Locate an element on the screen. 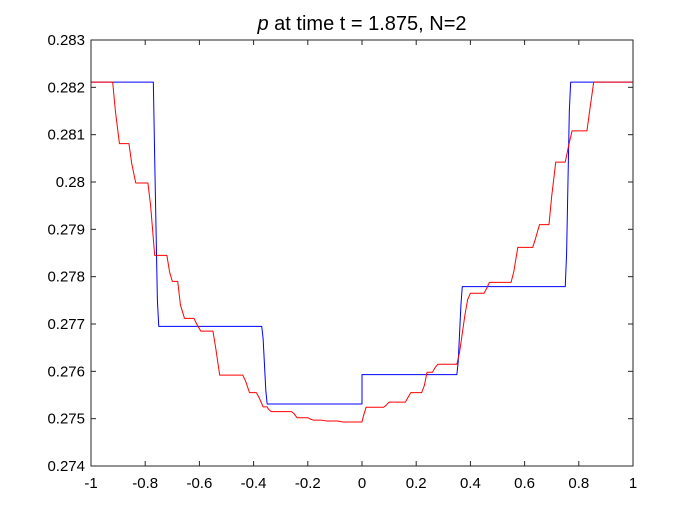 The height and width of the screenshot is (525, 700). chart-title-symbol: p is located at coordinates (262, 24).